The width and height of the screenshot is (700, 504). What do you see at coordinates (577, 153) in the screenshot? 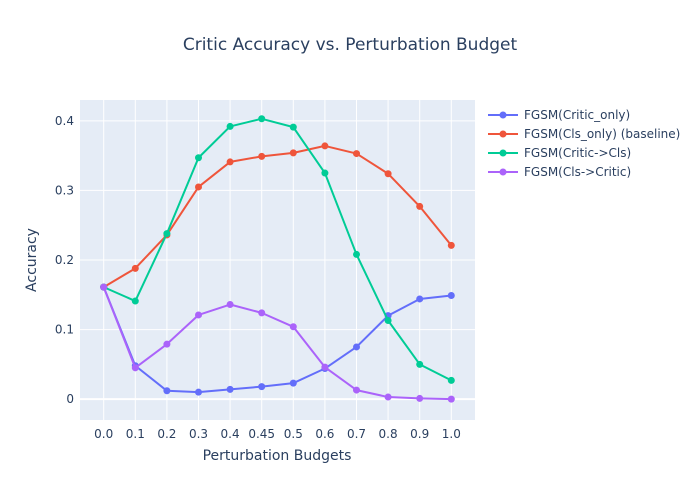
I see `legend-label: FGSM(Critic->Cls)` at bounding box center [577, 153].